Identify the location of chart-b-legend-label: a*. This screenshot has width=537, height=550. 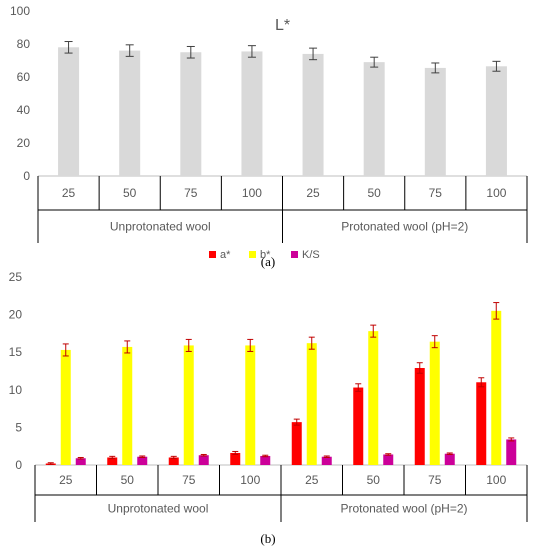
(225, 255).